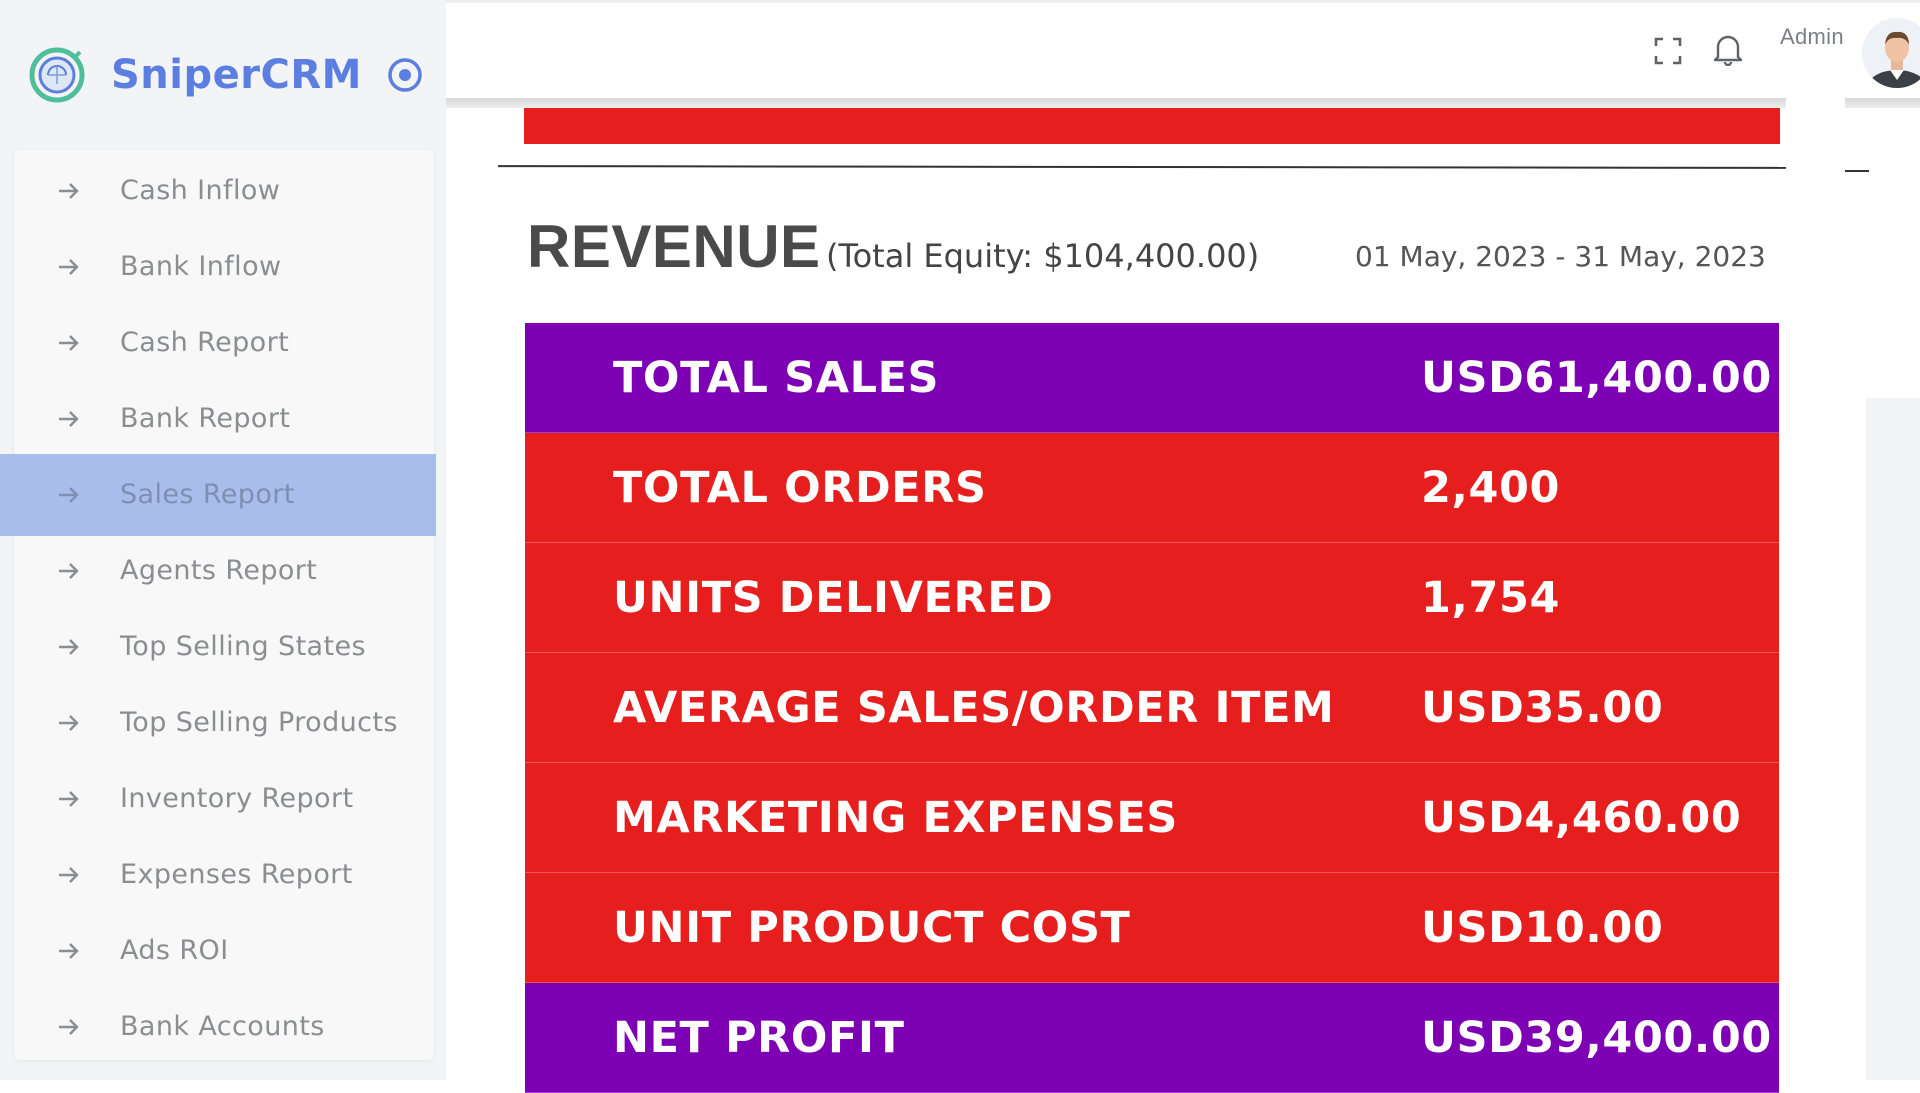 The image size is (1920, 1093). What do you see at coordinates (1152, 488) in the screenshot?
I see `table-row: TOTAL ORDERS 2,400` at bounding box center [1152, 488].